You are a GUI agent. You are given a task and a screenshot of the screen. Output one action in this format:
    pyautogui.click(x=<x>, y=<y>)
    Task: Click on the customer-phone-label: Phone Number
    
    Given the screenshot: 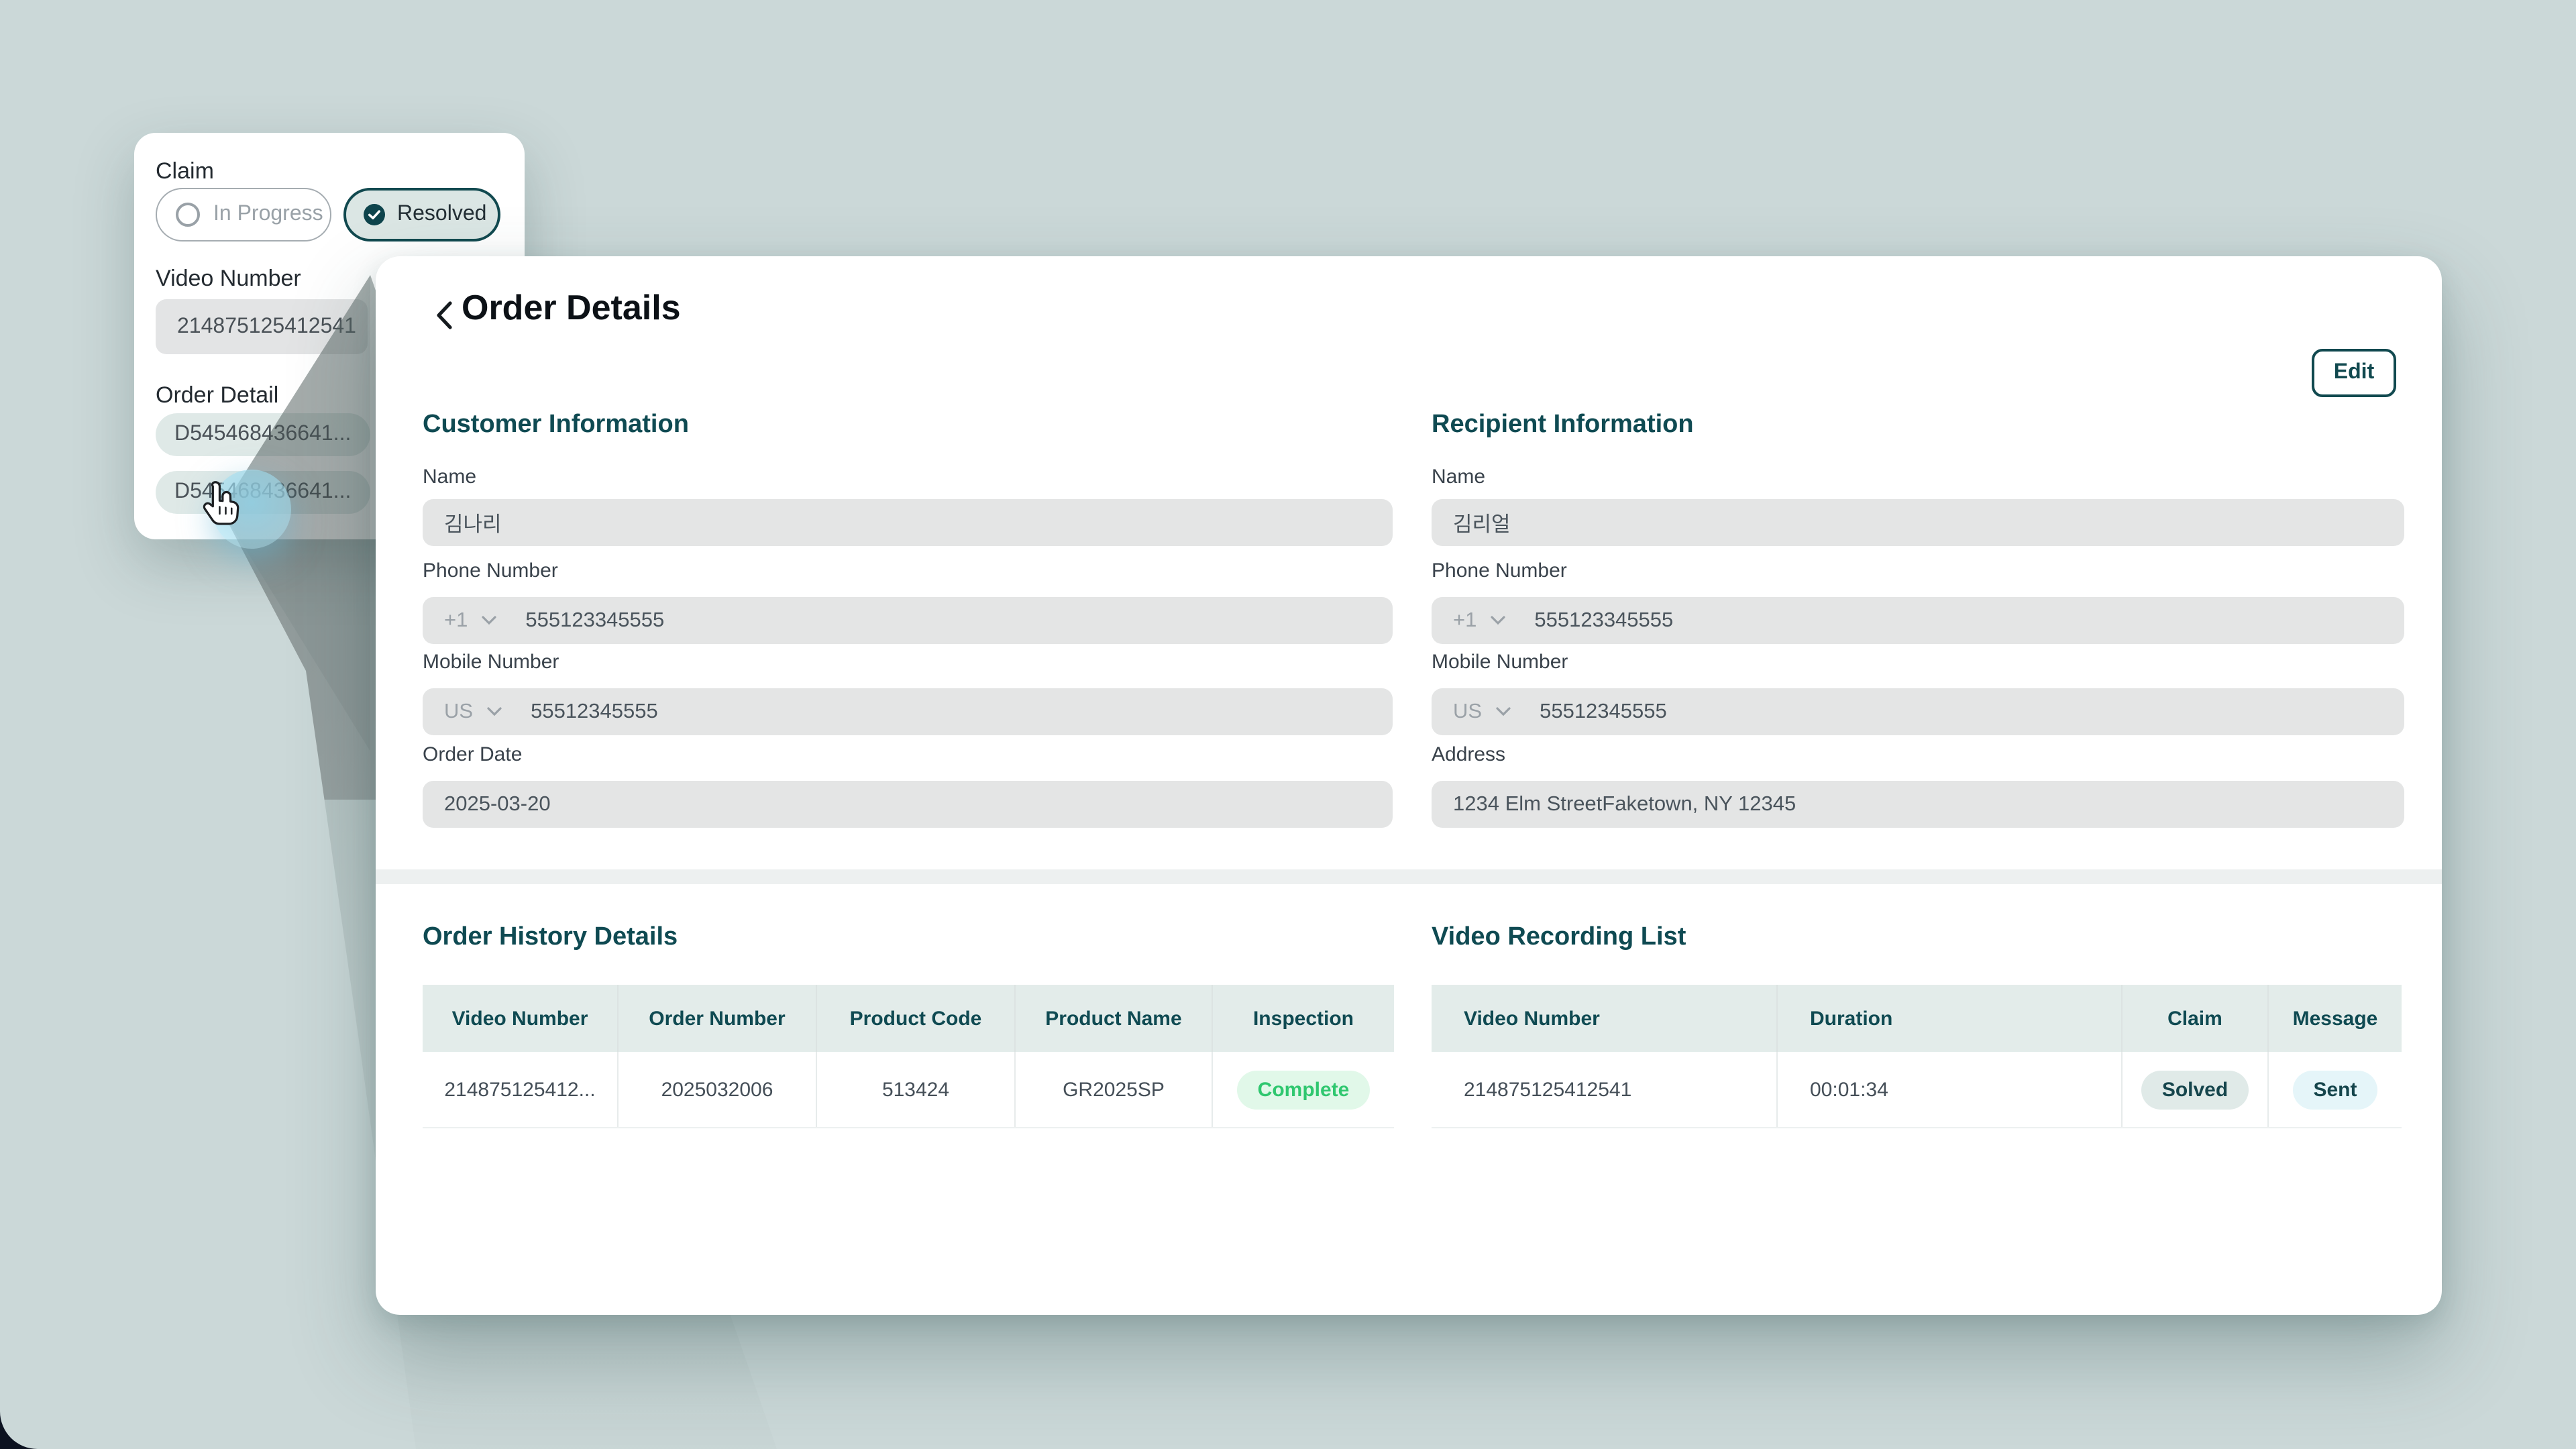 What is the action you would take?
    pyautogui.click(x=490, y=570)
    